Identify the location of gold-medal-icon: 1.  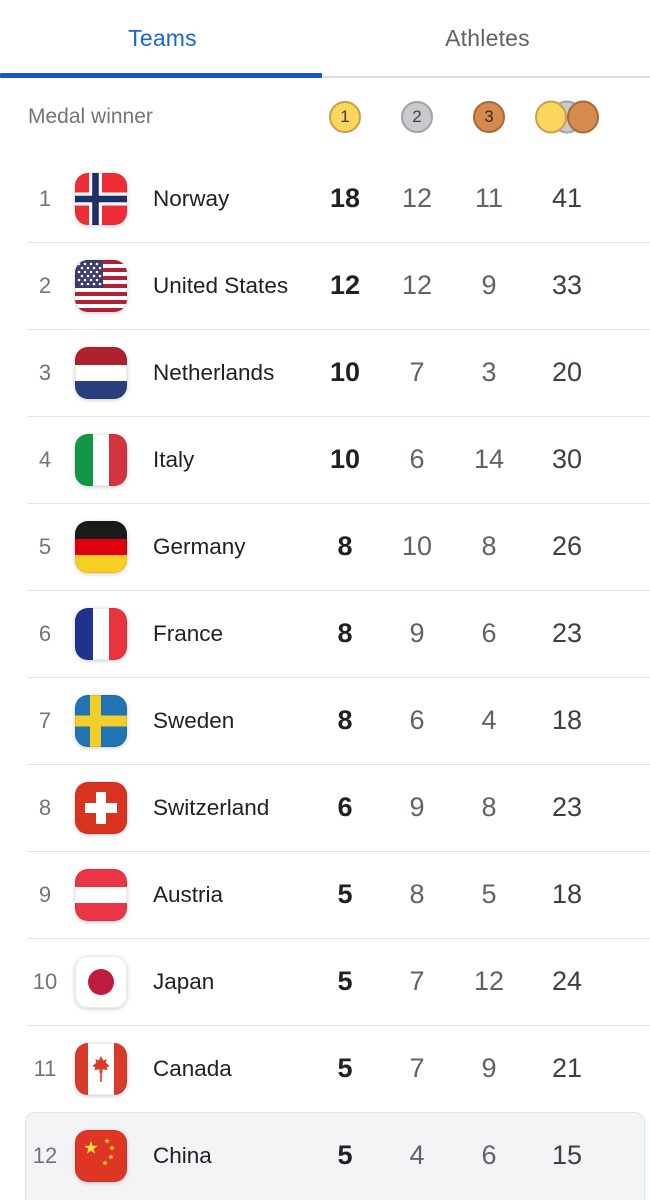
(345, 116).